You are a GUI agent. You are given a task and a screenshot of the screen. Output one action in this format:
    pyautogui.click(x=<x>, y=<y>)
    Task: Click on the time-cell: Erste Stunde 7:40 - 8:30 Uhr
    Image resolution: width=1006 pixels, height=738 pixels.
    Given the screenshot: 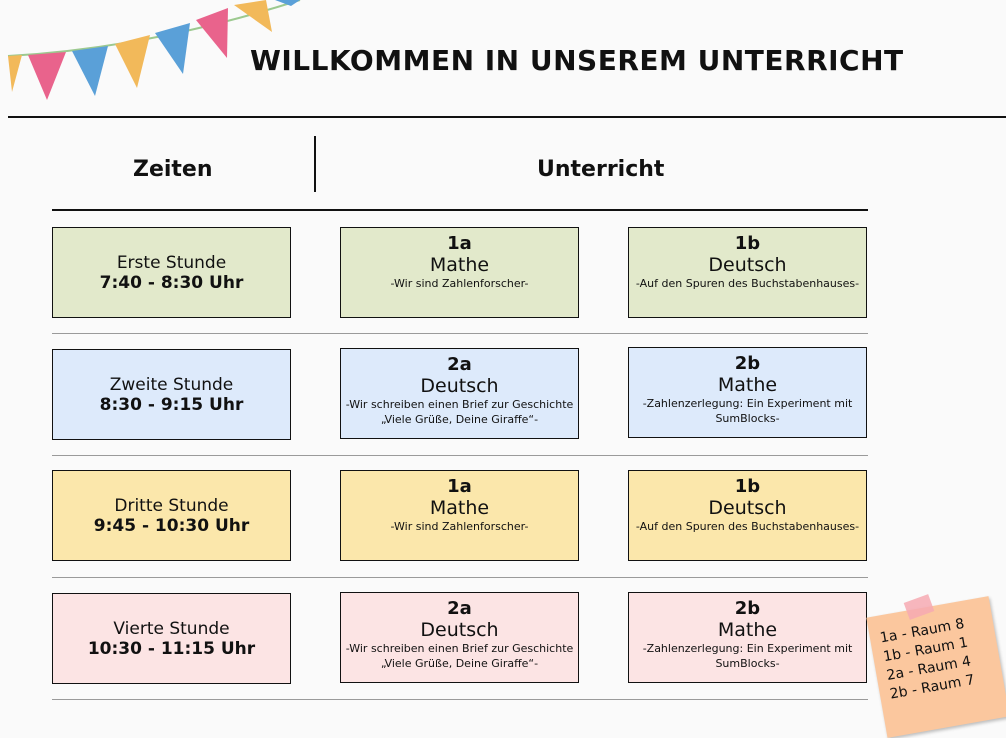 What is the action you would take?
    pyautogui.click(x=171, y=272)
    